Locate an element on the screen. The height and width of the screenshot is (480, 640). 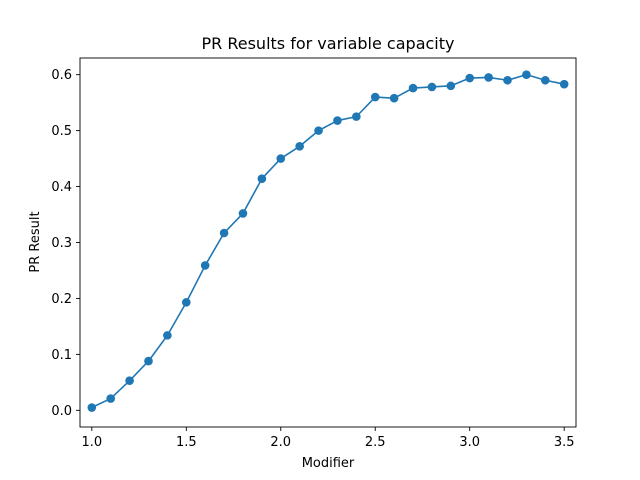
chart-title: PR Results for variable capacity is located at coordinates (328, 43).